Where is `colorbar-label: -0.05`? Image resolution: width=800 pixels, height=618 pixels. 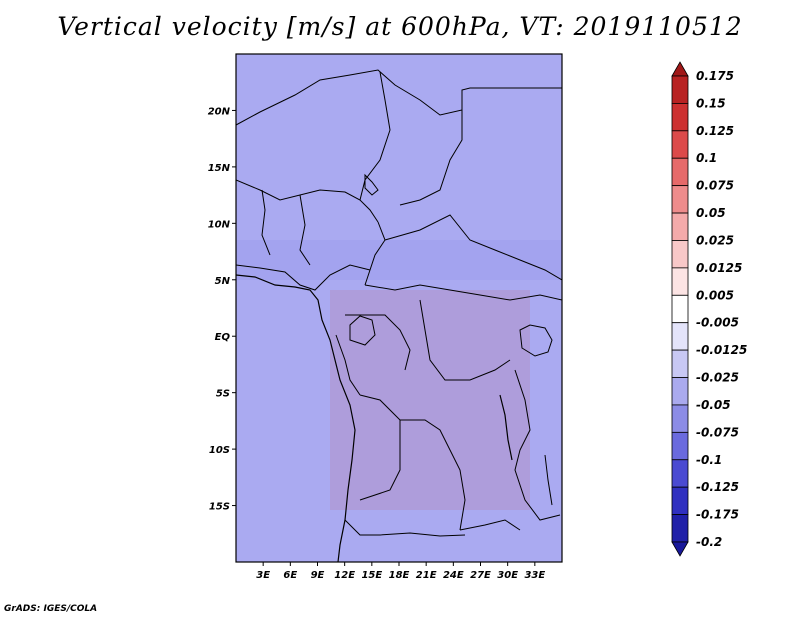
colorbar-label: -0.05 is located at coordinates (713, 405).